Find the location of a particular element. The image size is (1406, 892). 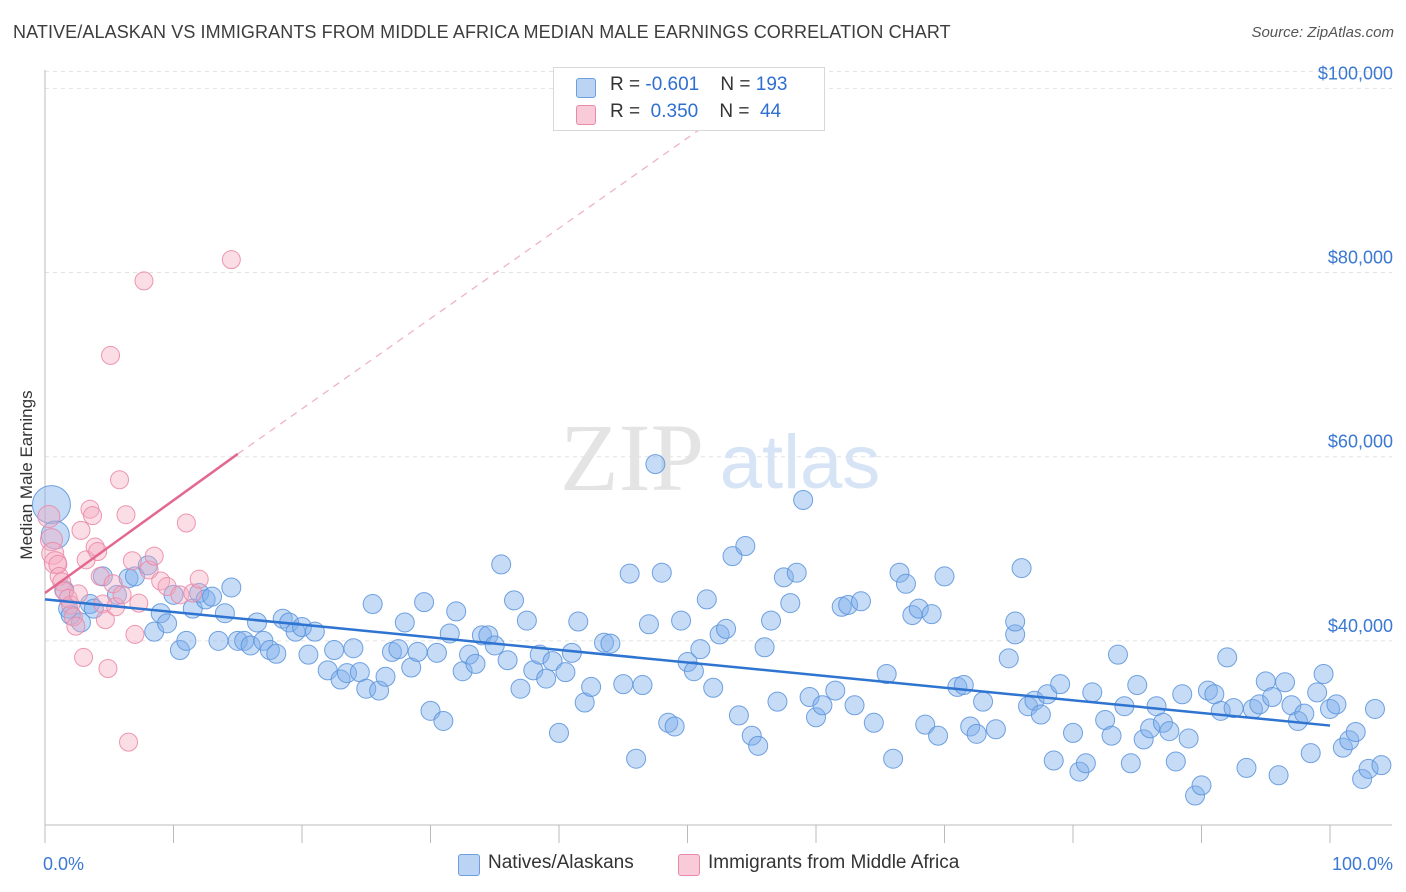

y-axis-label-wrap: Median Male Earnings is located at coordinates (27, 475).